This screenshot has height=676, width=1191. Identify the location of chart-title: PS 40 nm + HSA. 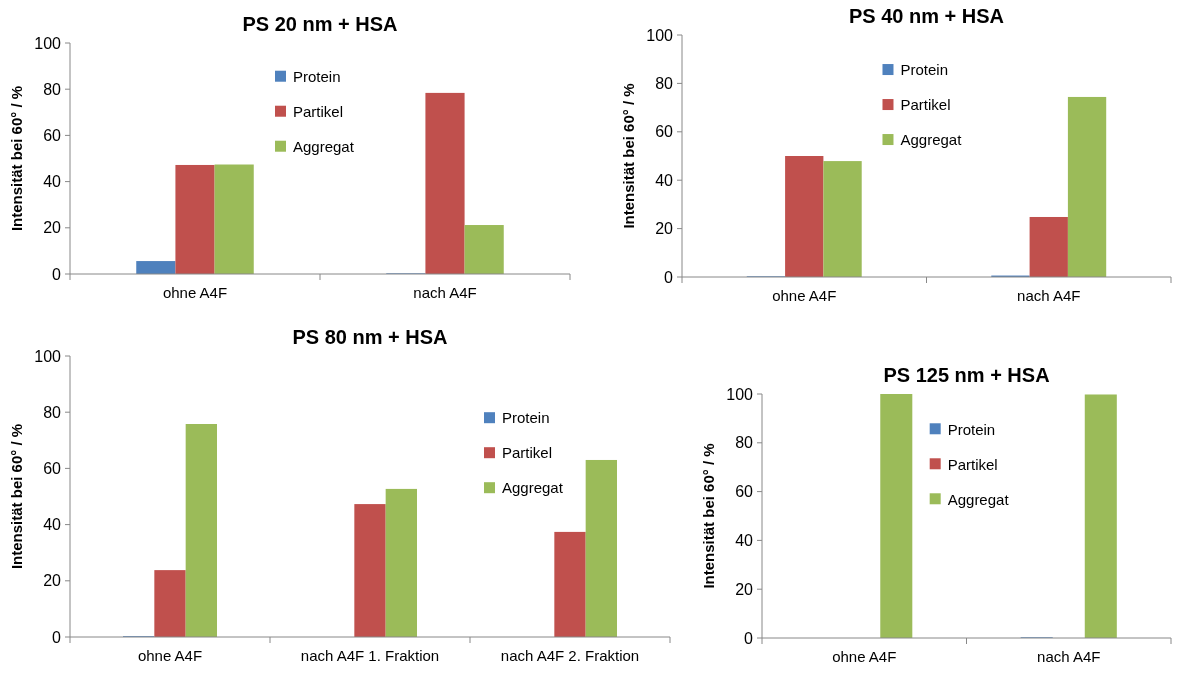
(926, 16).